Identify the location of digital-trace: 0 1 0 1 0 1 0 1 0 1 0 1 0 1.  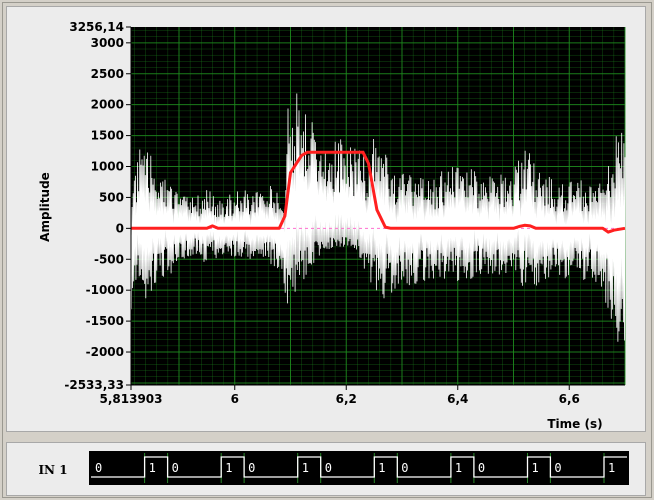
(359, 468).